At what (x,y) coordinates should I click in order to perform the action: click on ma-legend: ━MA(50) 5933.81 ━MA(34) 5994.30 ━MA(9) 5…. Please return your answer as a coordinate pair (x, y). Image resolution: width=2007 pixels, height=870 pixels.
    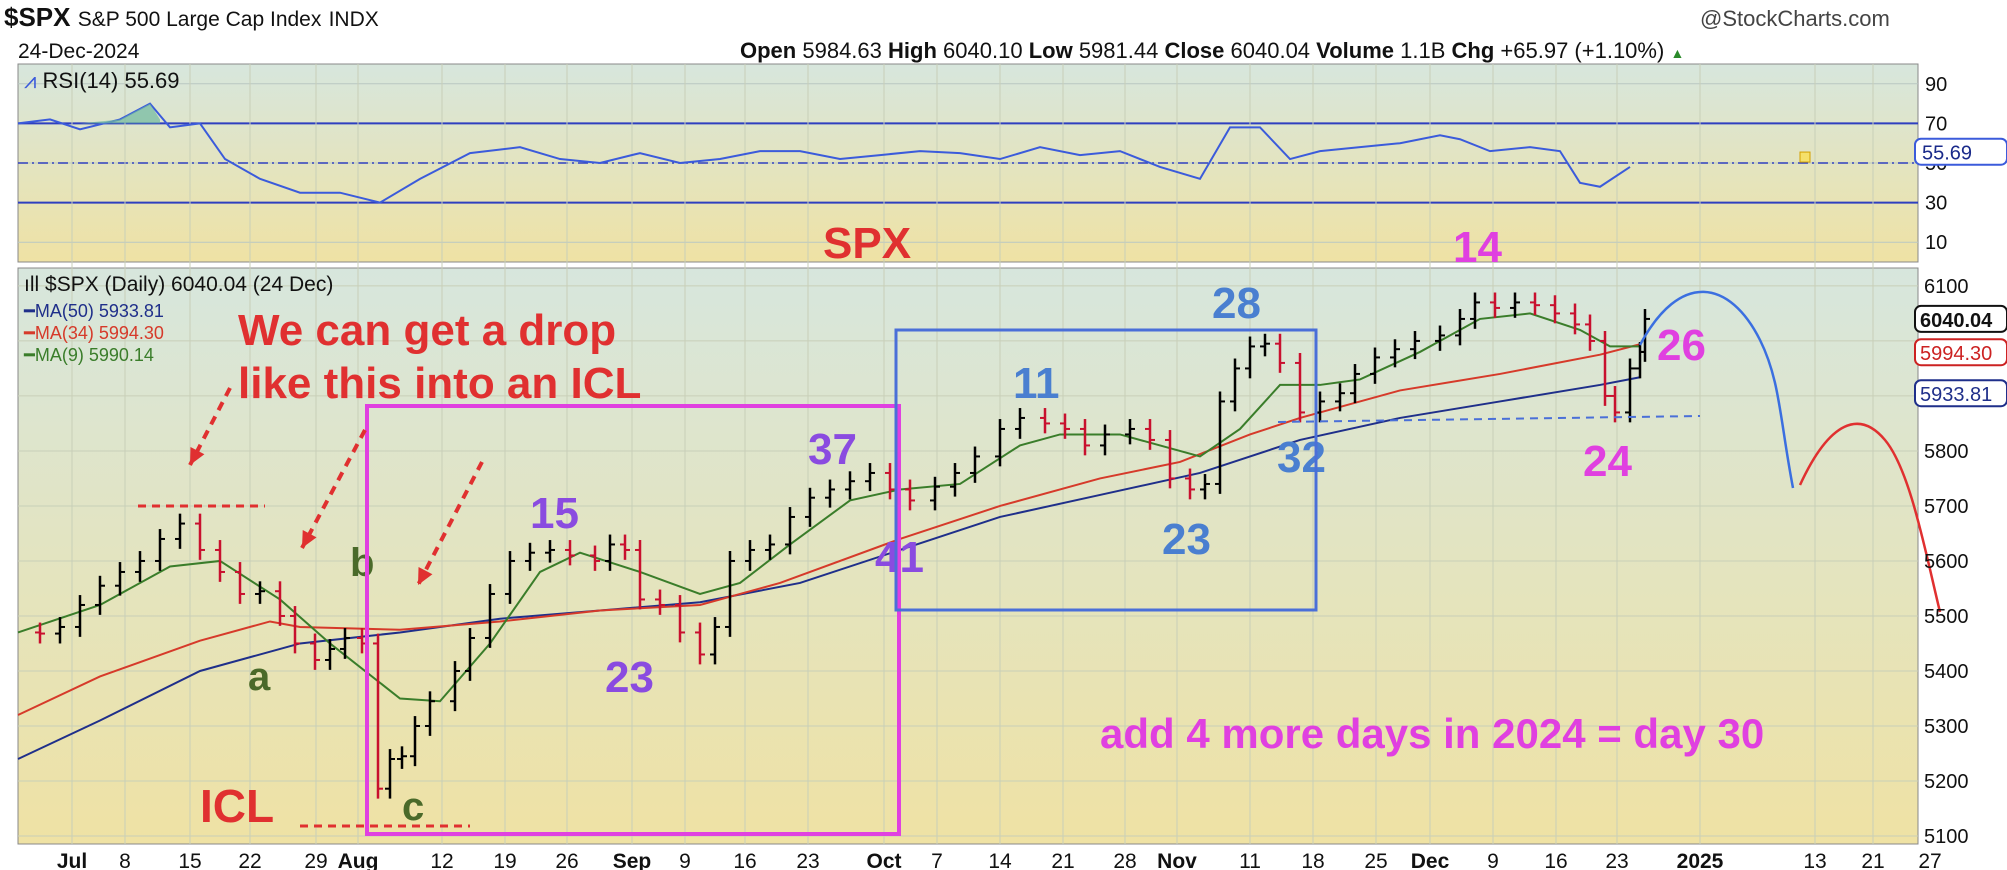
    Looking at the image, I should click on (94, 333).